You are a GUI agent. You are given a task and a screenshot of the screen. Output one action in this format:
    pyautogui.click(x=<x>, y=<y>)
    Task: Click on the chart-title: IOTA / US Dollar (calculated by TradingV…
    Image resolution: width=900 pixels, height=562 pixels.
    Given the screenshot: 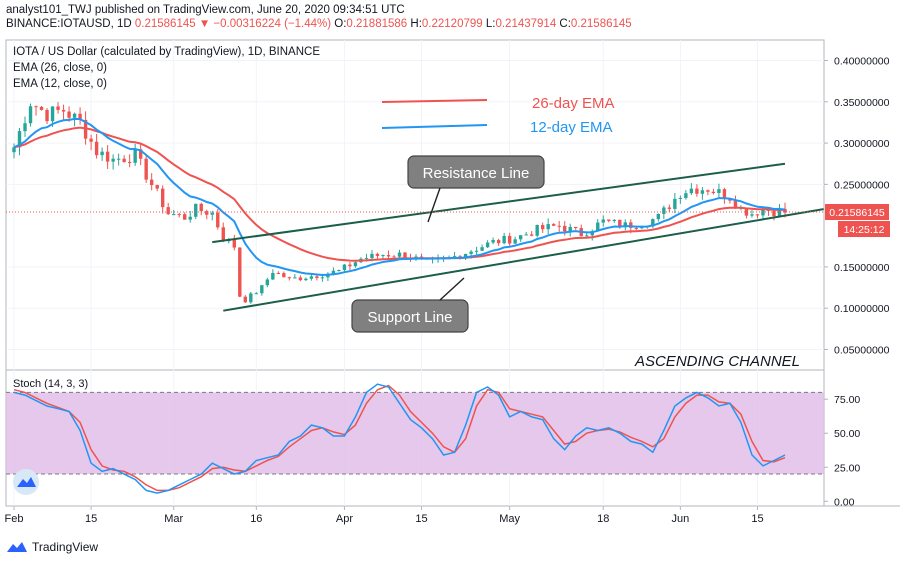 What is the action you would take?
    pyautogui.click(x=166, y=52)
    